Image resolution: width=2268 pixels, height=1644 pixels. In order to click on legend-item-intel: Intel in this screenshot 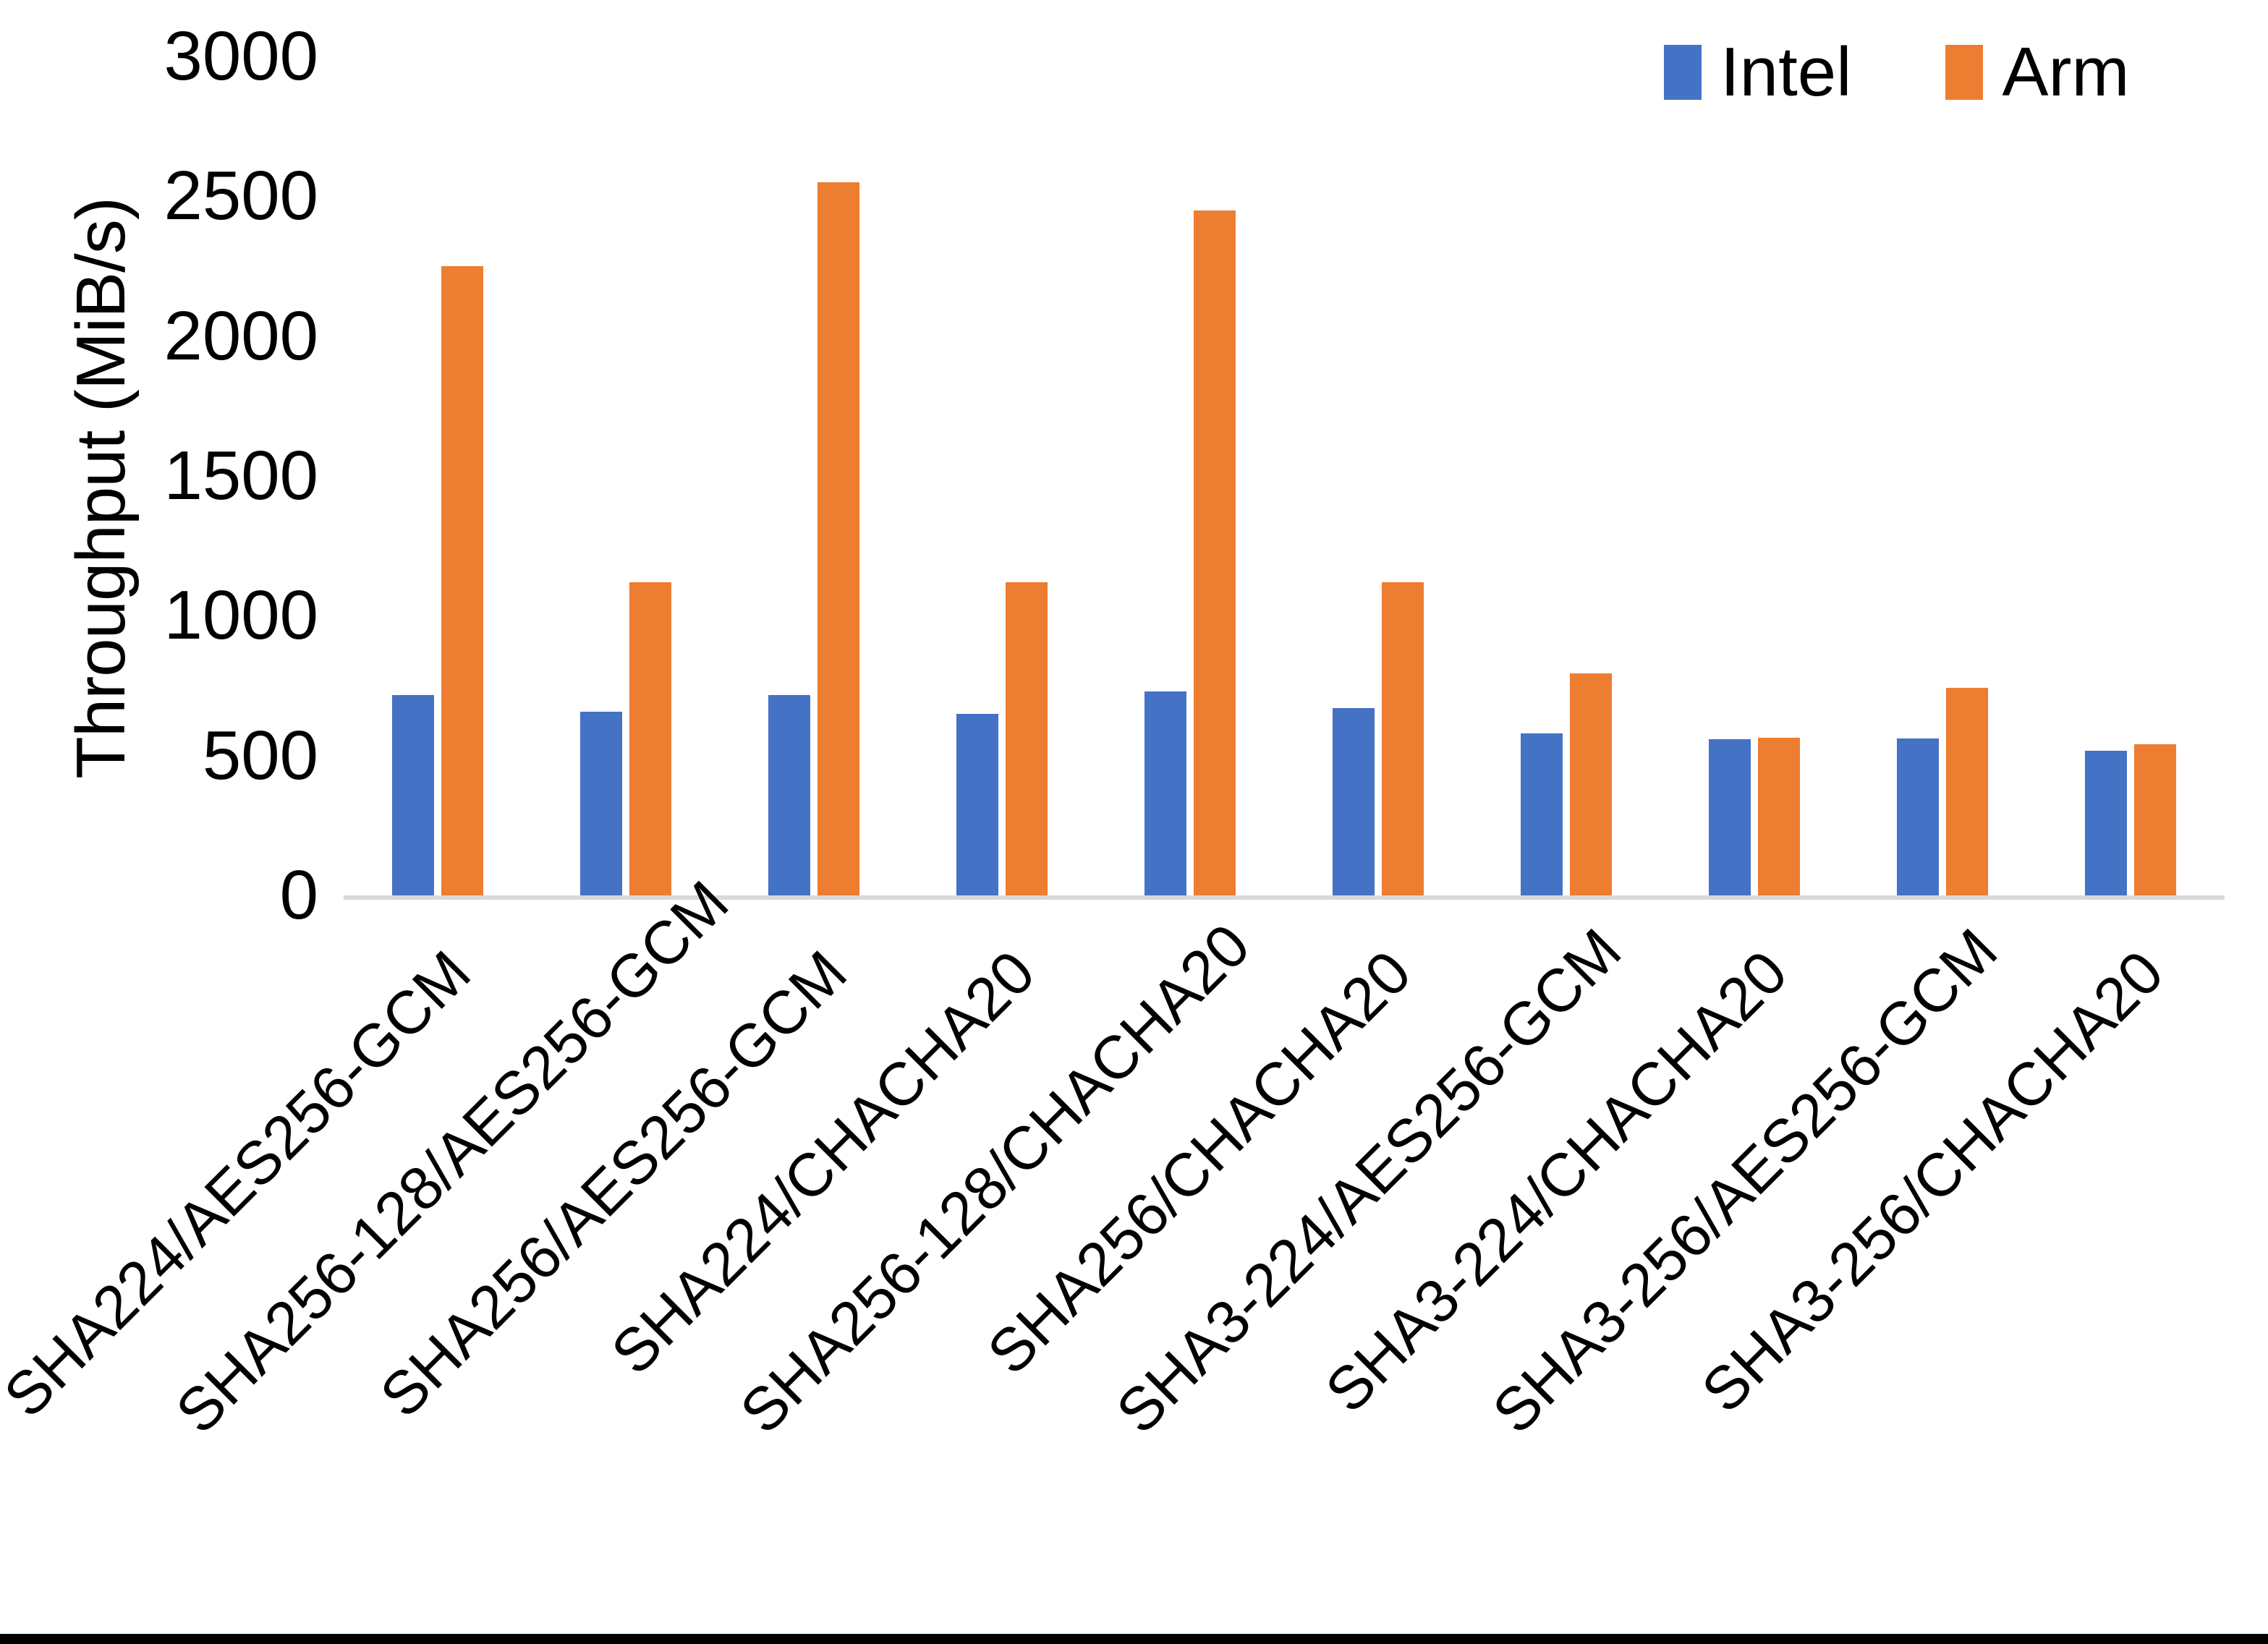, I will do `click(1757, 72)`.